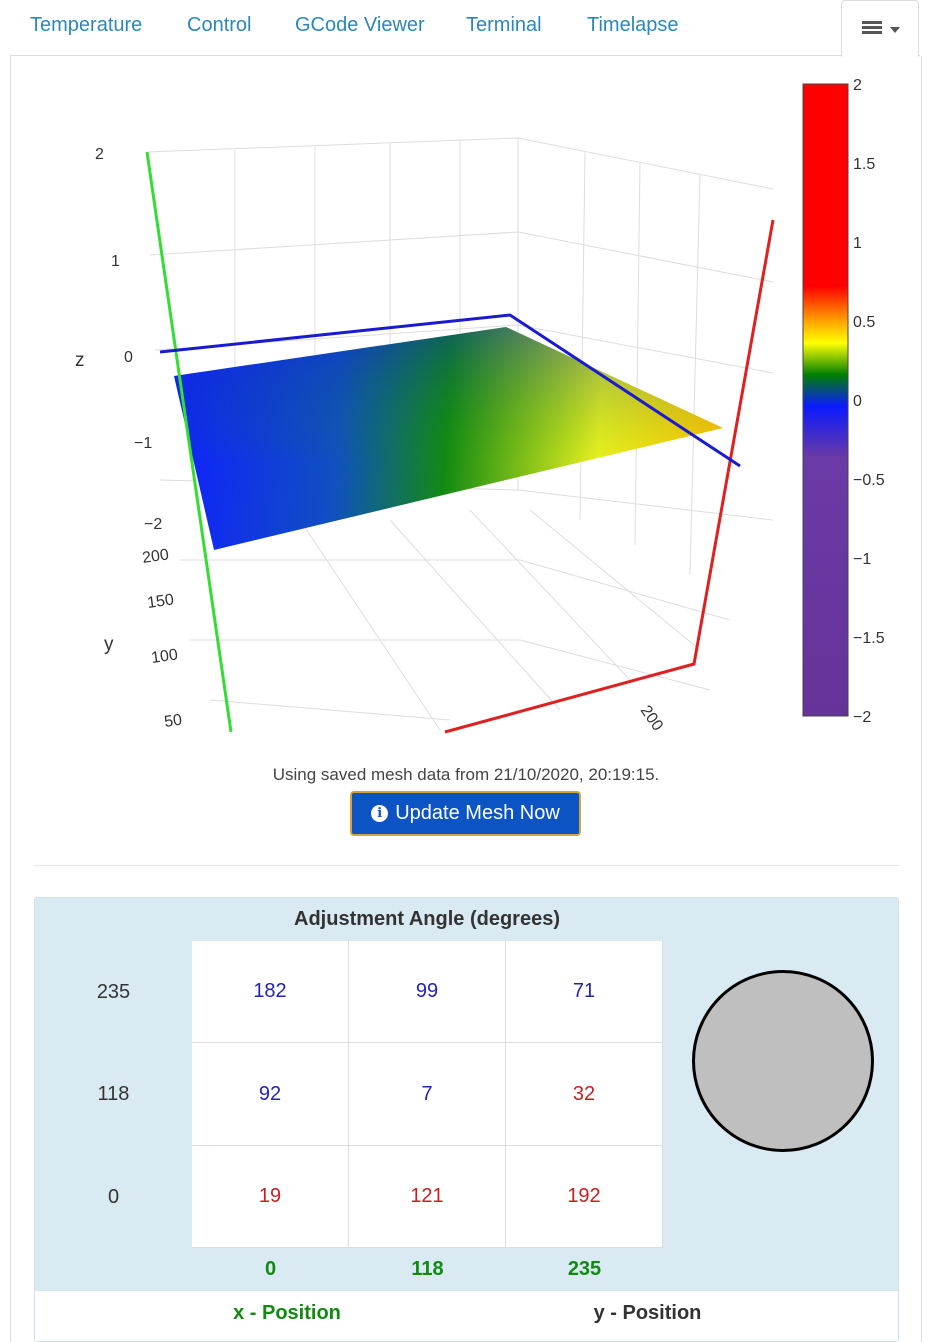 This screenshot has height=1342, width=950. What do you see at coordinates (466, 1316) in the screenshot?
I see `table-footer` at bounding box center [466, 1316].